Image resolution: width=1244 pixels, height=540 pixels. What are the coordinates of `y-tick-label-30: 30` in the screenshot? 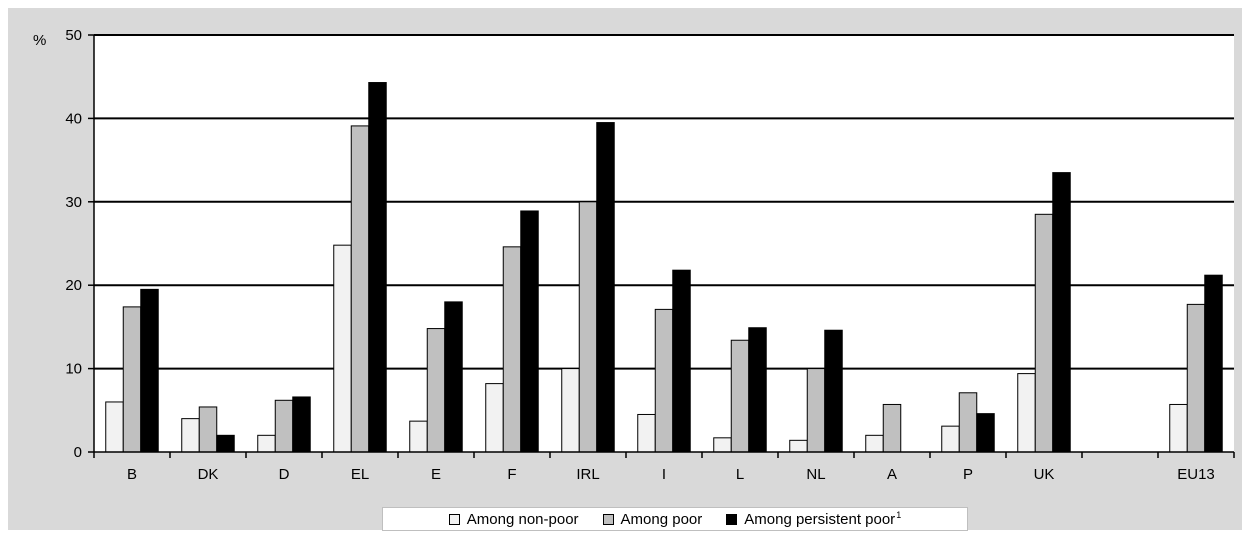 It's located at (73, 202).